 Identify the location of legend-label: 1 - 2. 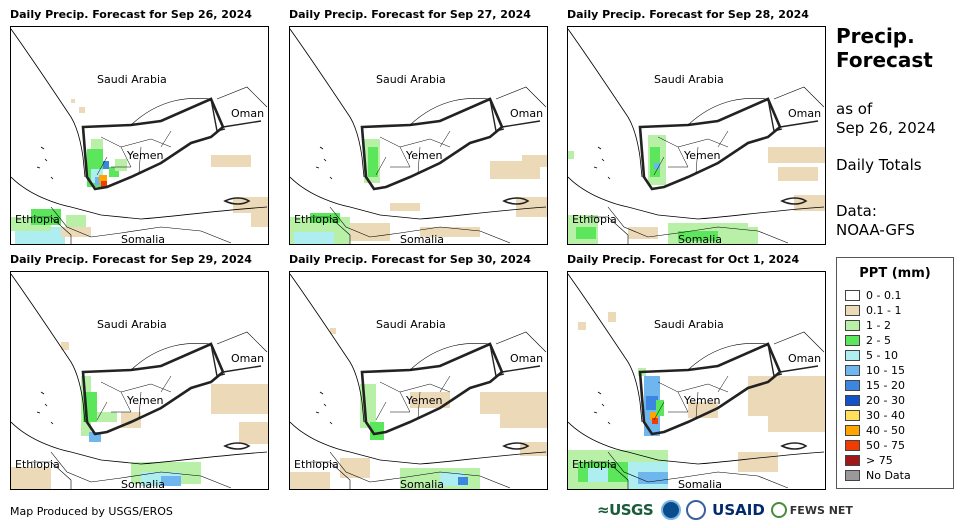
(878, 325).